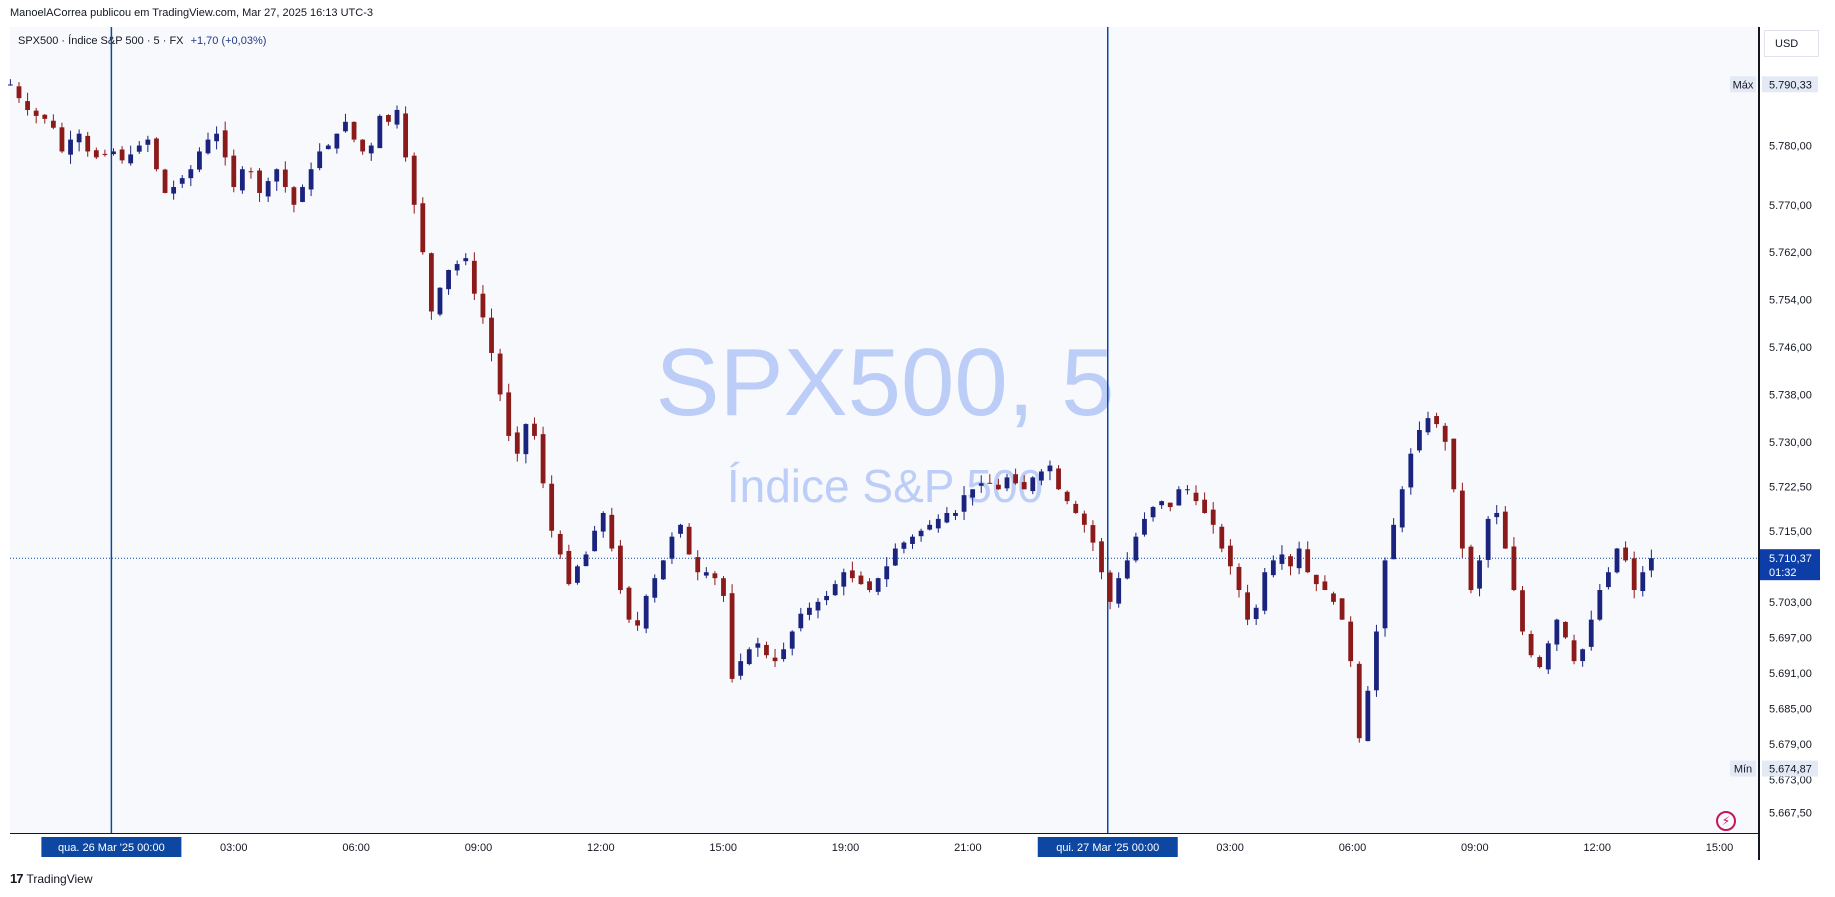 This screenshot has height=897, width=1835. I want to click on price-tick-label: 5.722,50, so click(1790, 487).